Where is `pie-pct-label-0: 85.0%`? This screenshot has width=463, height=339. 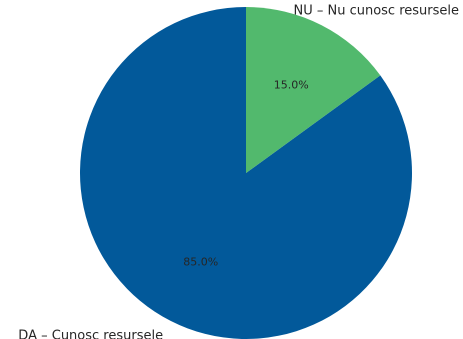
pie-pct-label-0: 85.0% is located at coordinates (200, 262).